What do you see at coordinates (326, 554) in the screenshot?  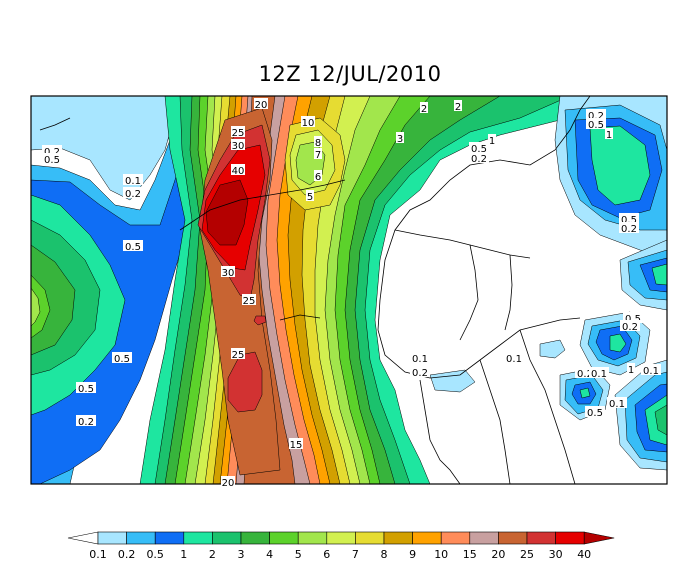 I see `colorbar-tick-label: 6` at bounding box center [326, 554].